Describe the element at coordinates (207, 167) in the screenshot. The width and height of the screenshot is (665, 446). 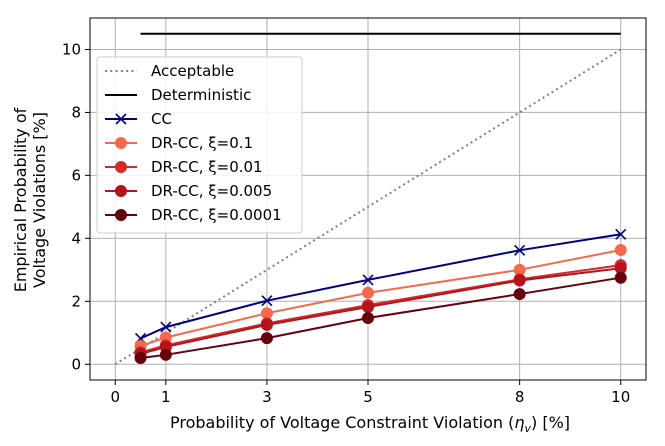
I see `legend-label: DR-CC, ξ=0.01` at that location.